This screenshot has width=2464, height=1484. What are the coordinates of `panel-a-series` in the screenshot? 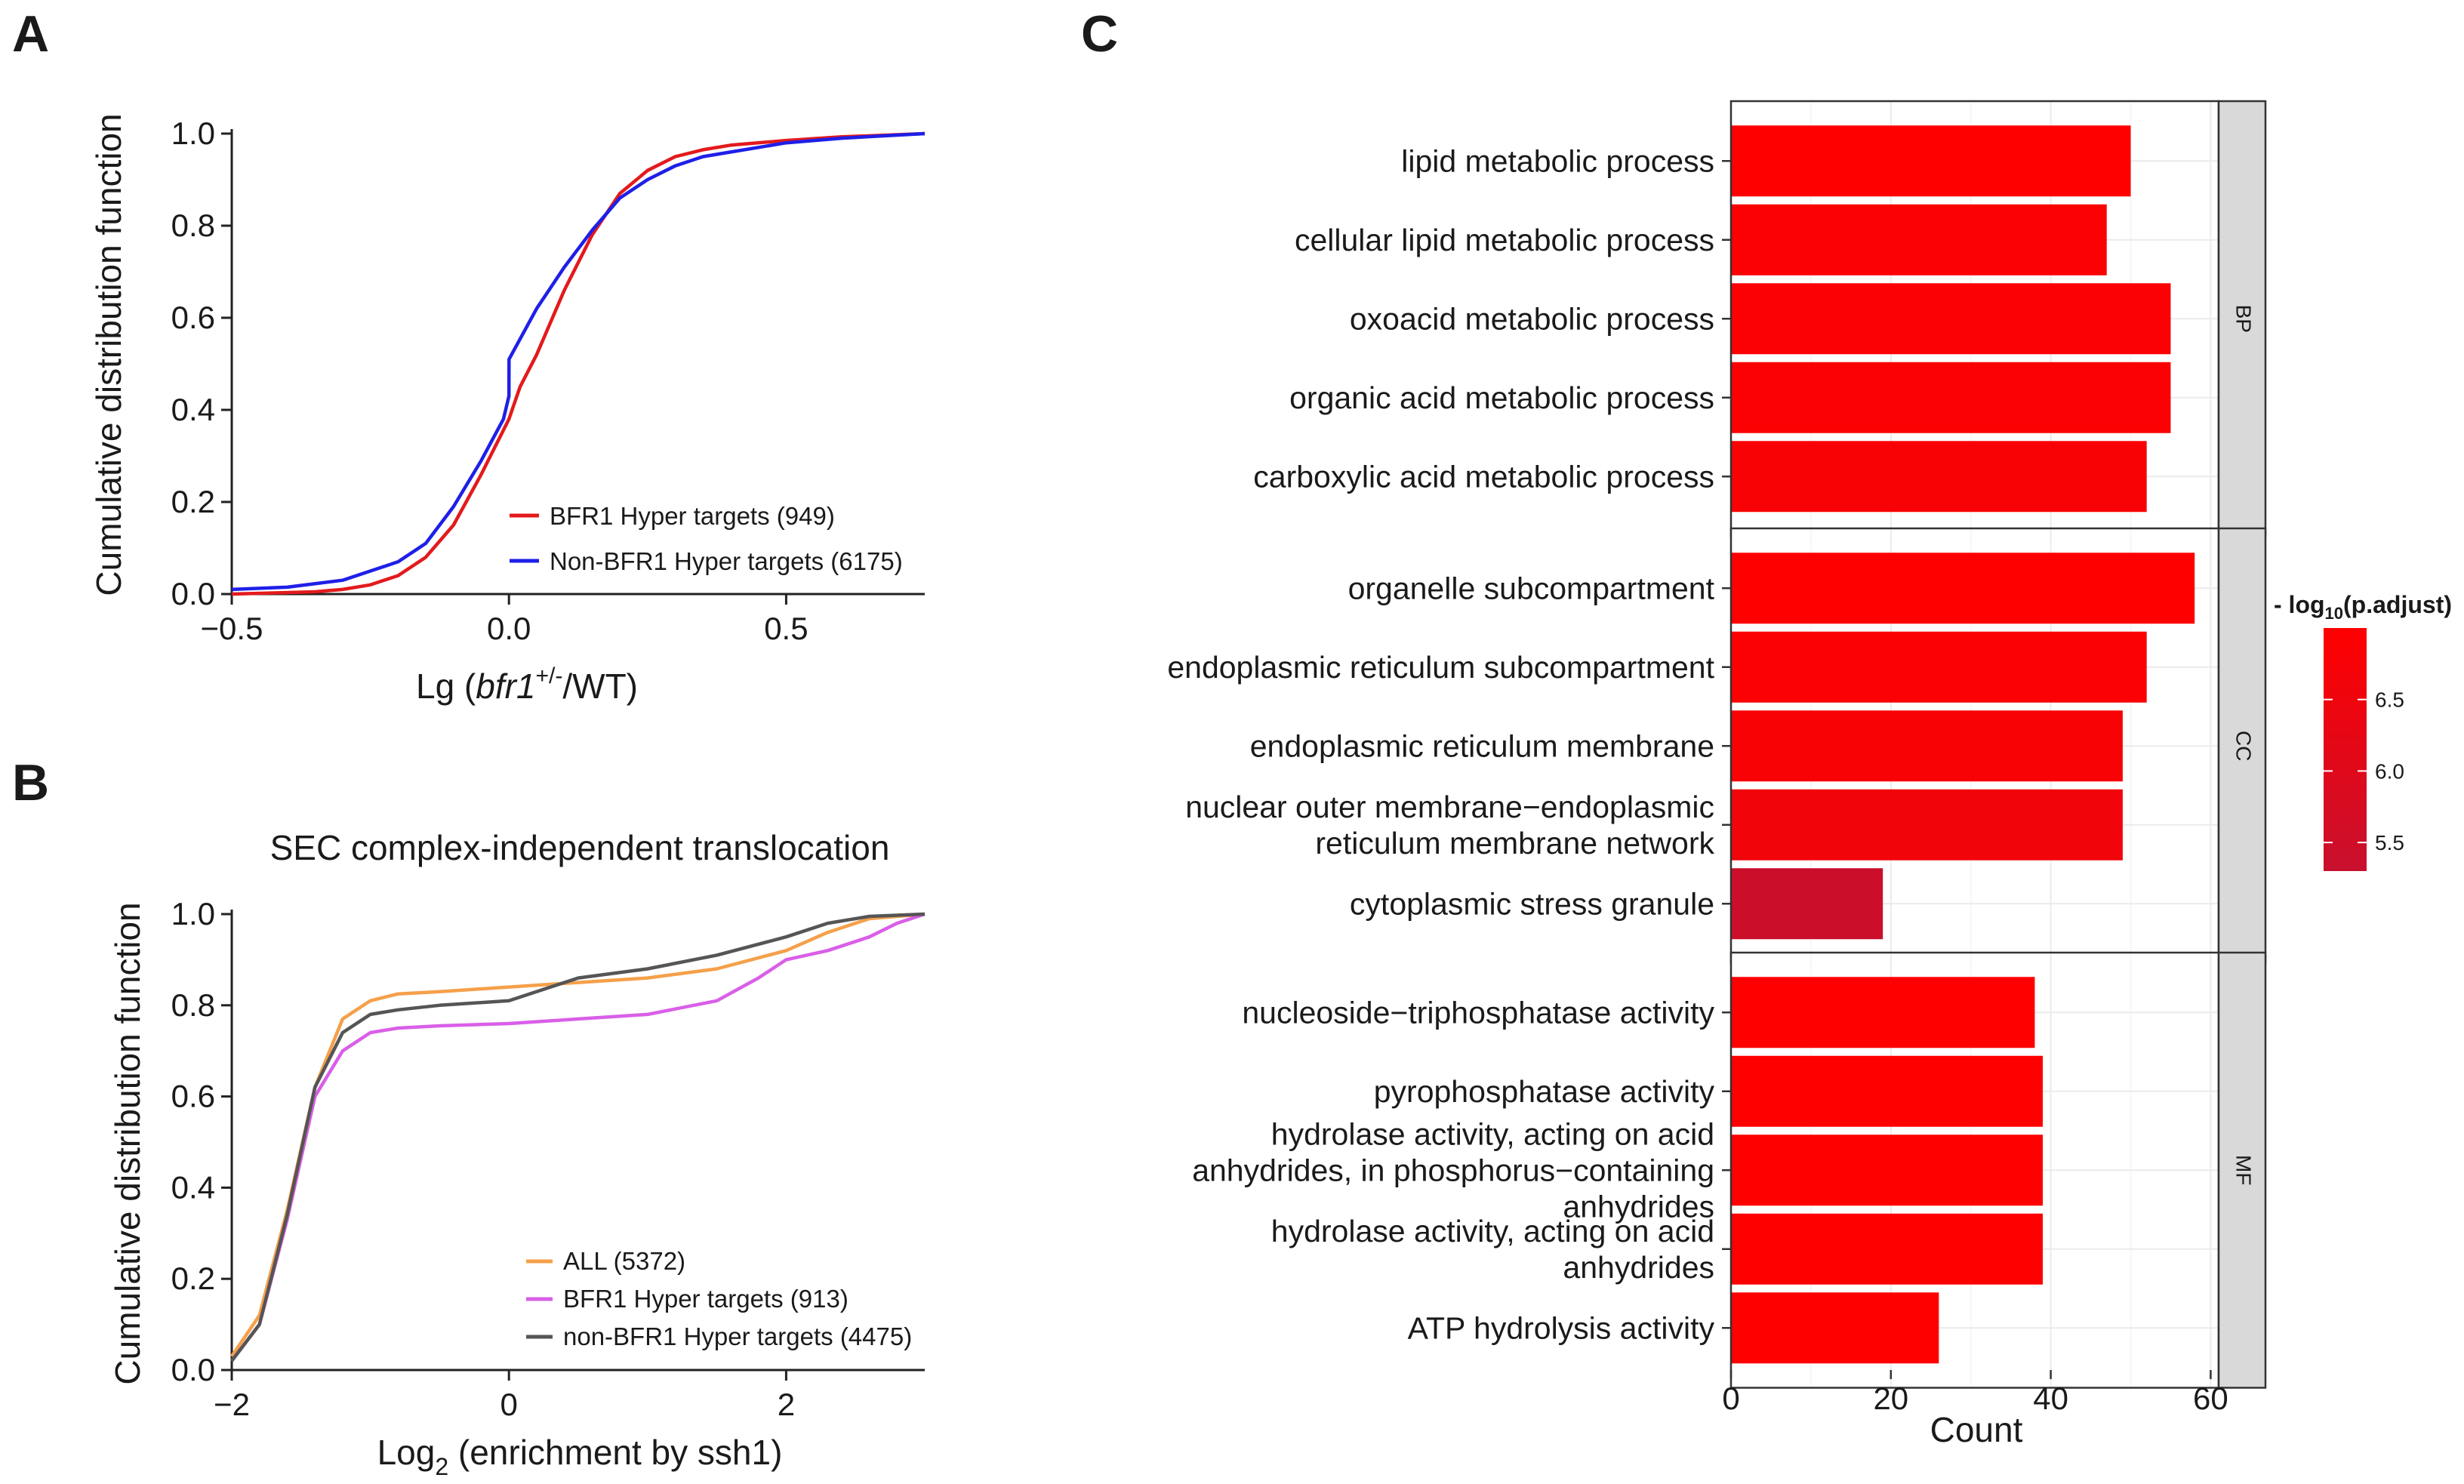 It's located at (578, 363).